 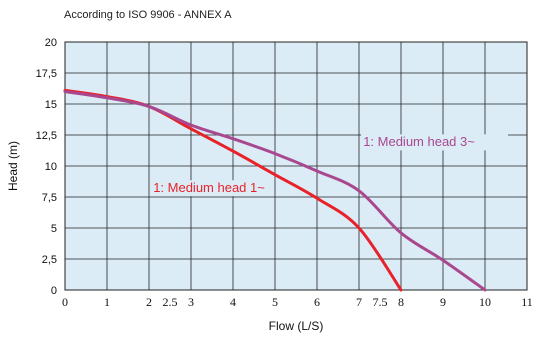 I want to click on x-tick-label: 1, so click(x=107, y=302).